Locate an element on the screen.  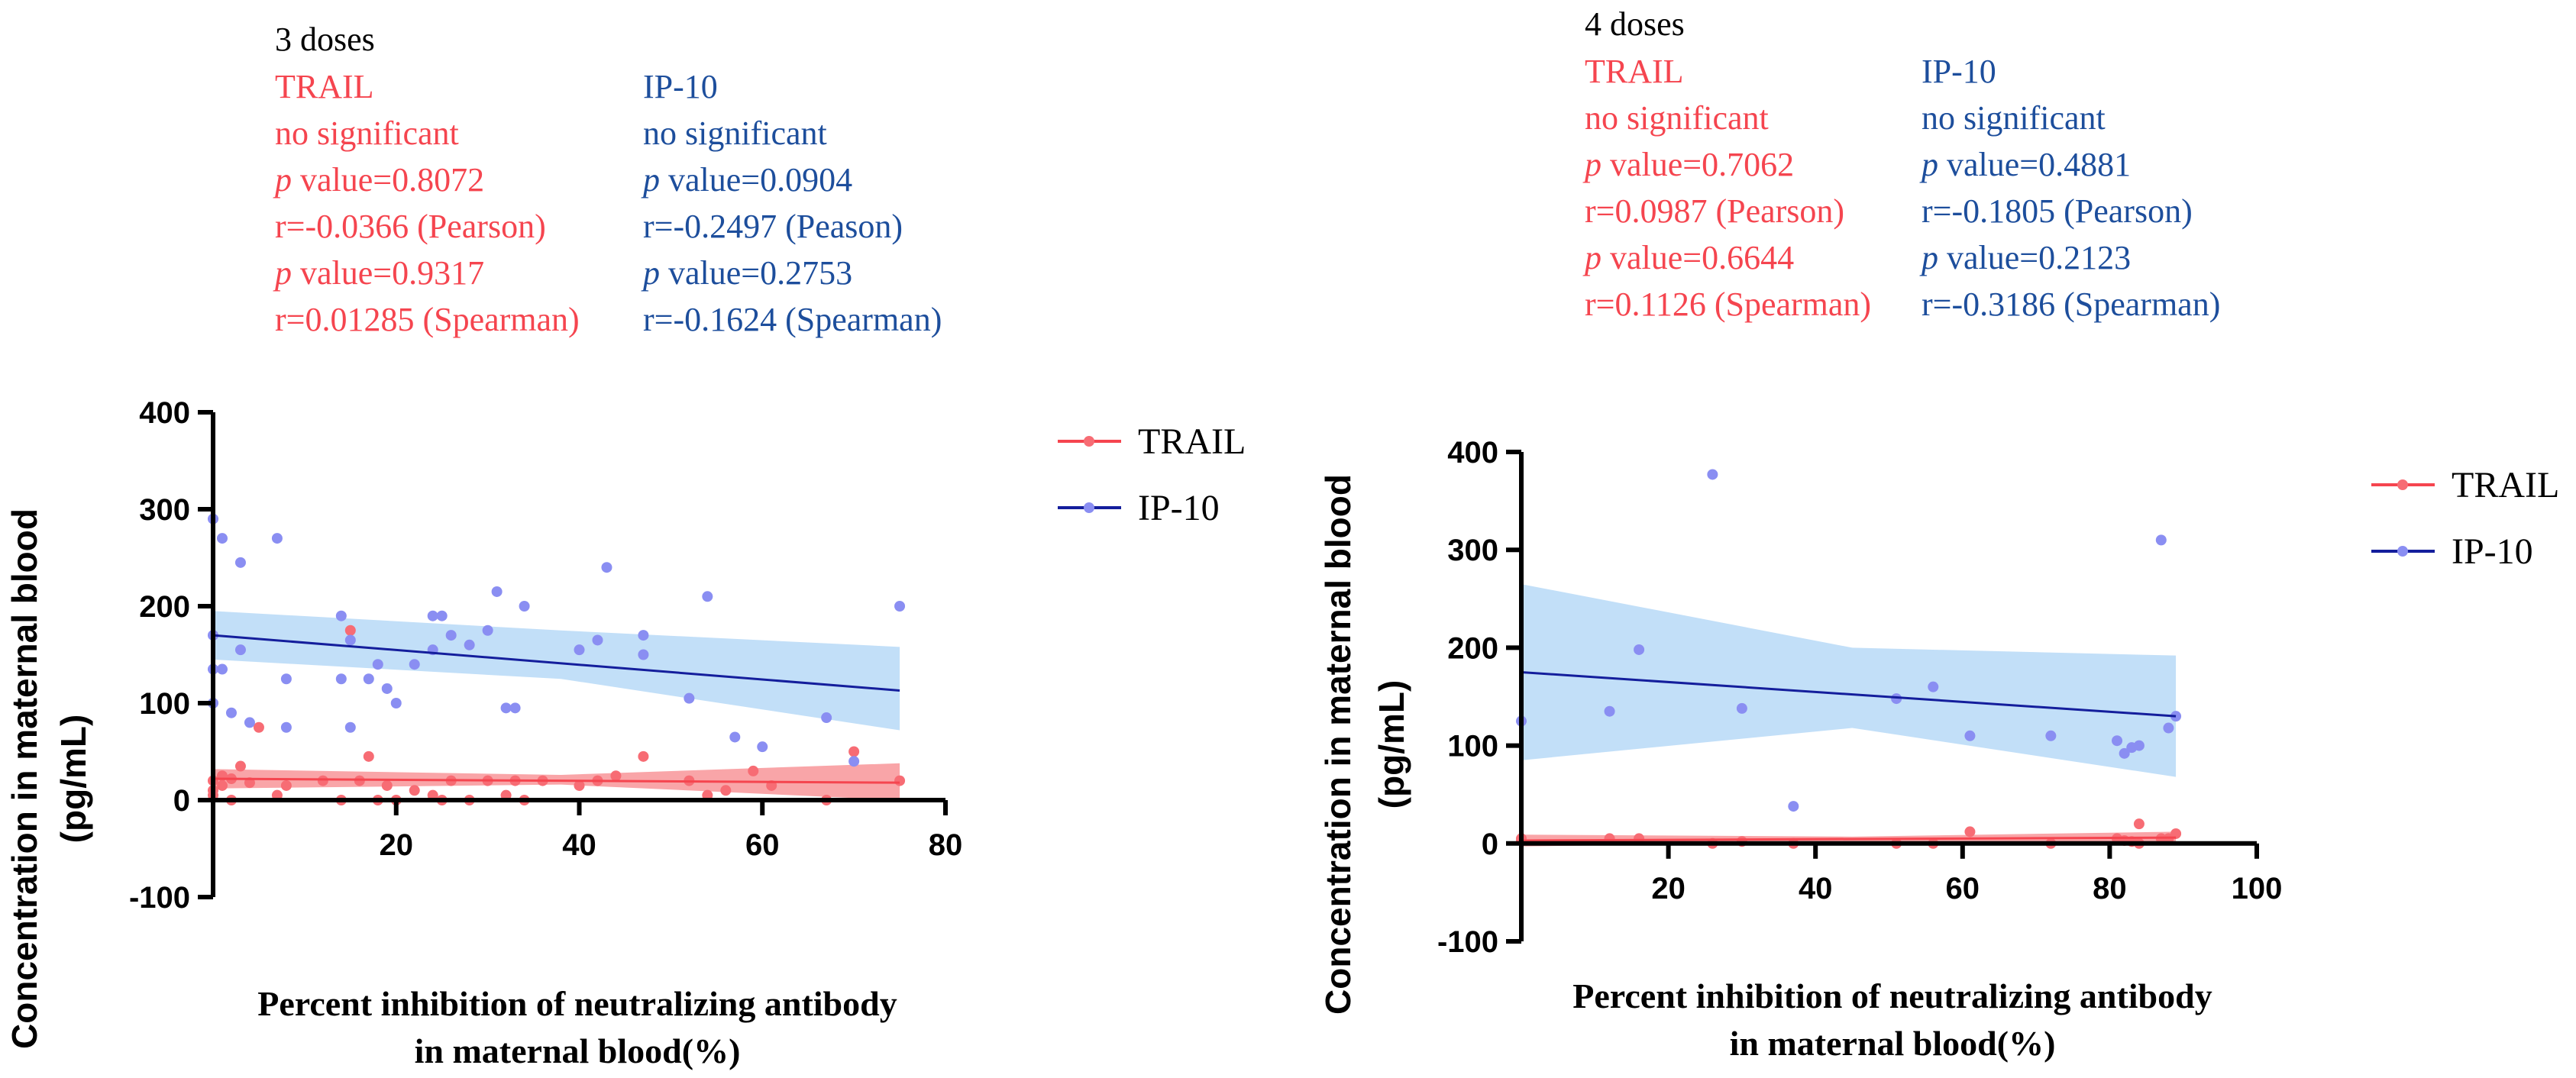
ip10-stats-r-spearman: r=-0.3186 (Spearman) is located at coordinates (2070, 304).